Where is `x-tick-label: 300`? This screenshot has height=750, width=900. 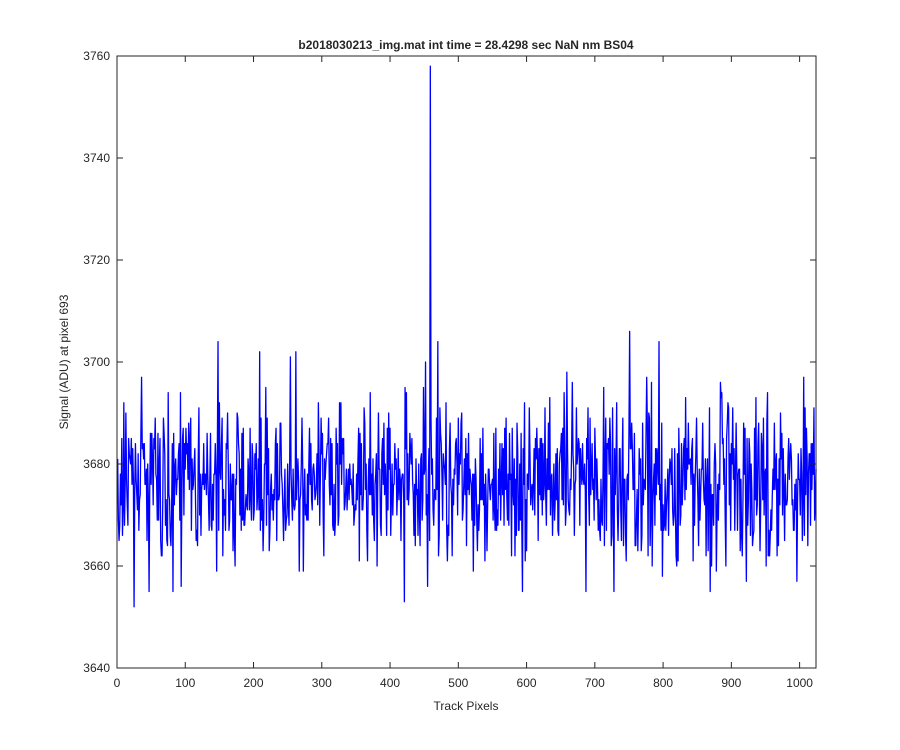 x-tick-label: 300 is located at coordinates (322, 683).